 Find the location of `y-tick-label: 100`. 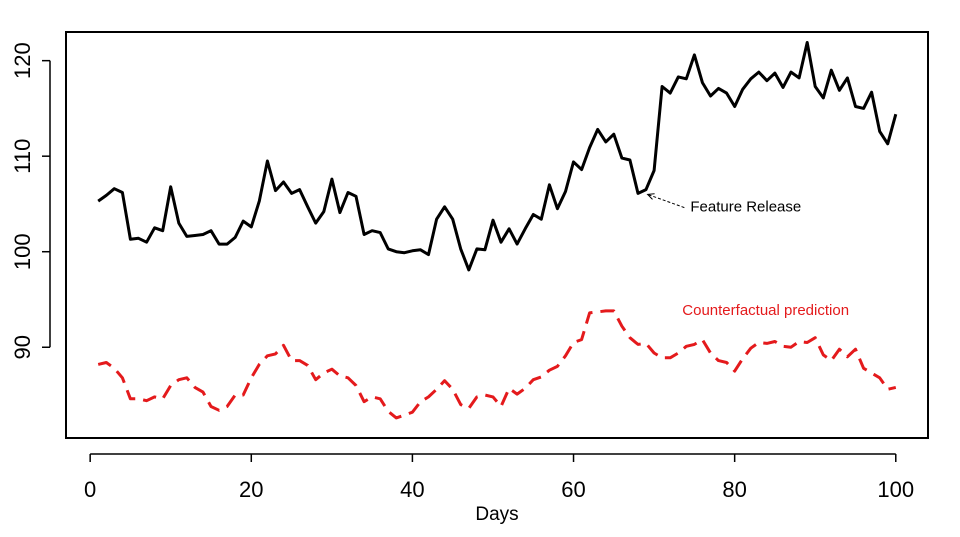

y-tick-label: 100 is located at coordinates (22, 251).